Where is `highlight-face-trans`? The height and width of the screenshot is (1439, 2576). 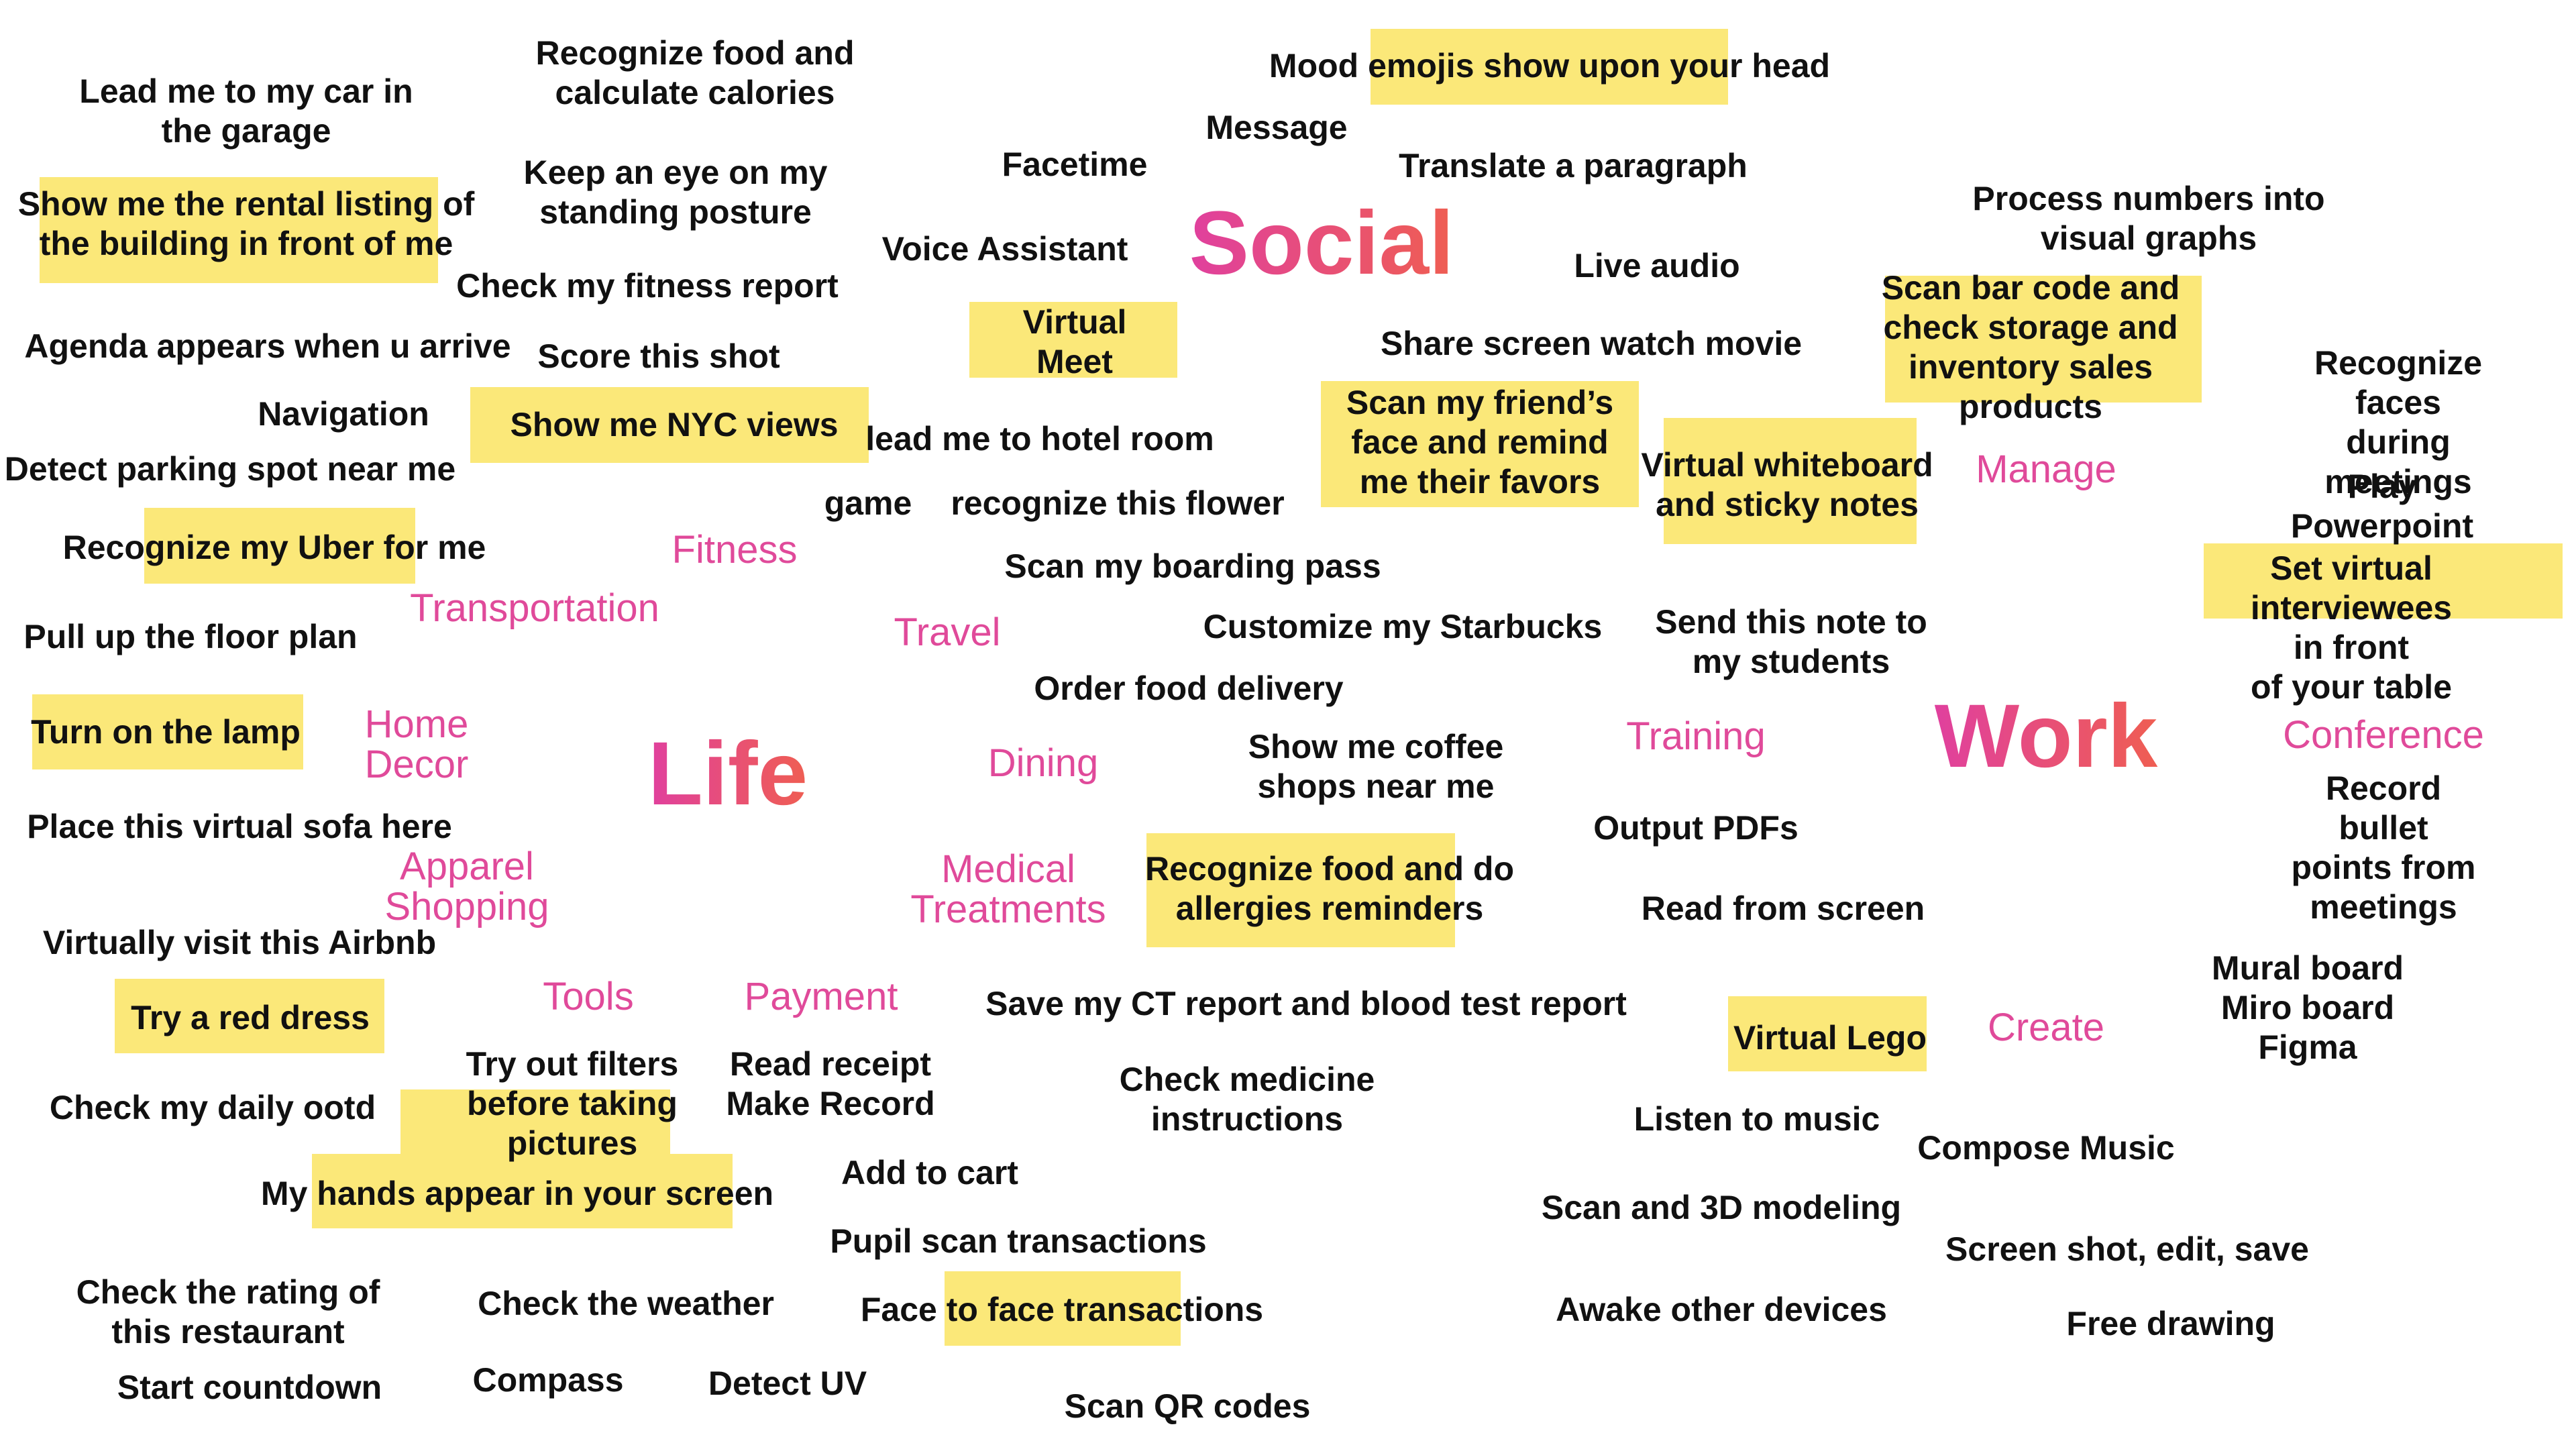 highlight-face-trans is located at coordinates (1063, 1308).